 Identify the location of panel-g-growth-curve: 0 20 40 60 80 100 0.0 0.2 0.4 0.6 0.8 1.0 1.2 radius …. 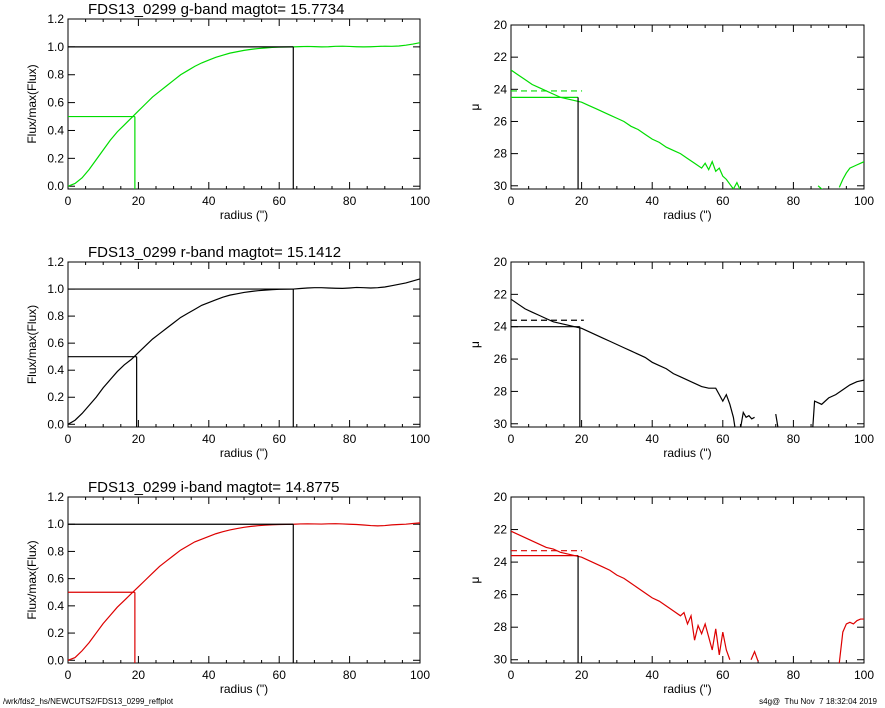
(227, 111).